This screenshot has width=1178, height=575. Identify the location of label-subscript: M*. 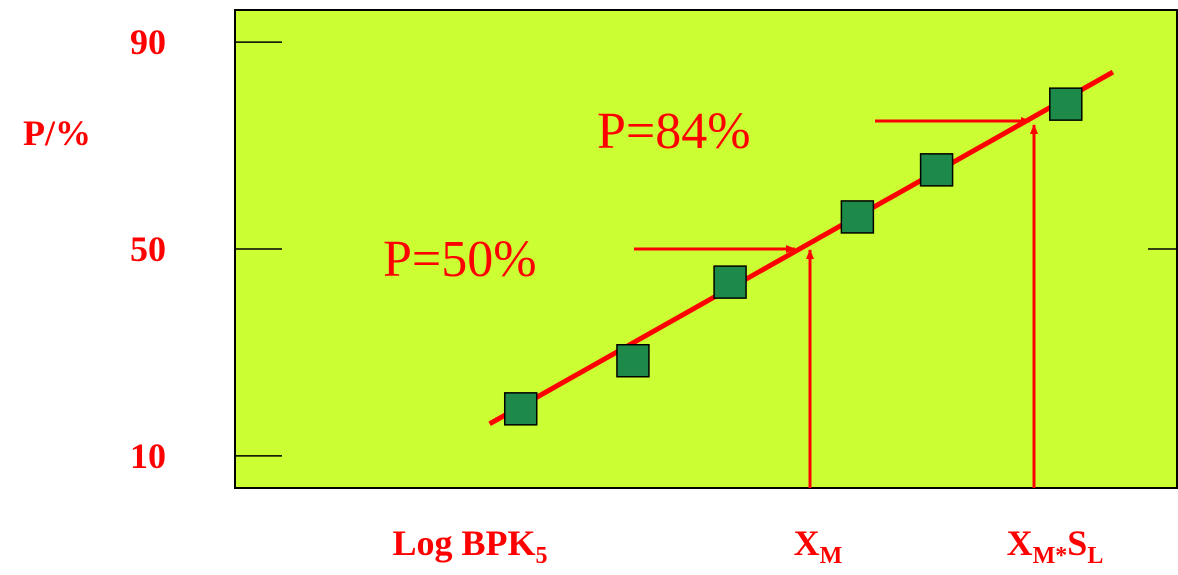
(1050, 556).